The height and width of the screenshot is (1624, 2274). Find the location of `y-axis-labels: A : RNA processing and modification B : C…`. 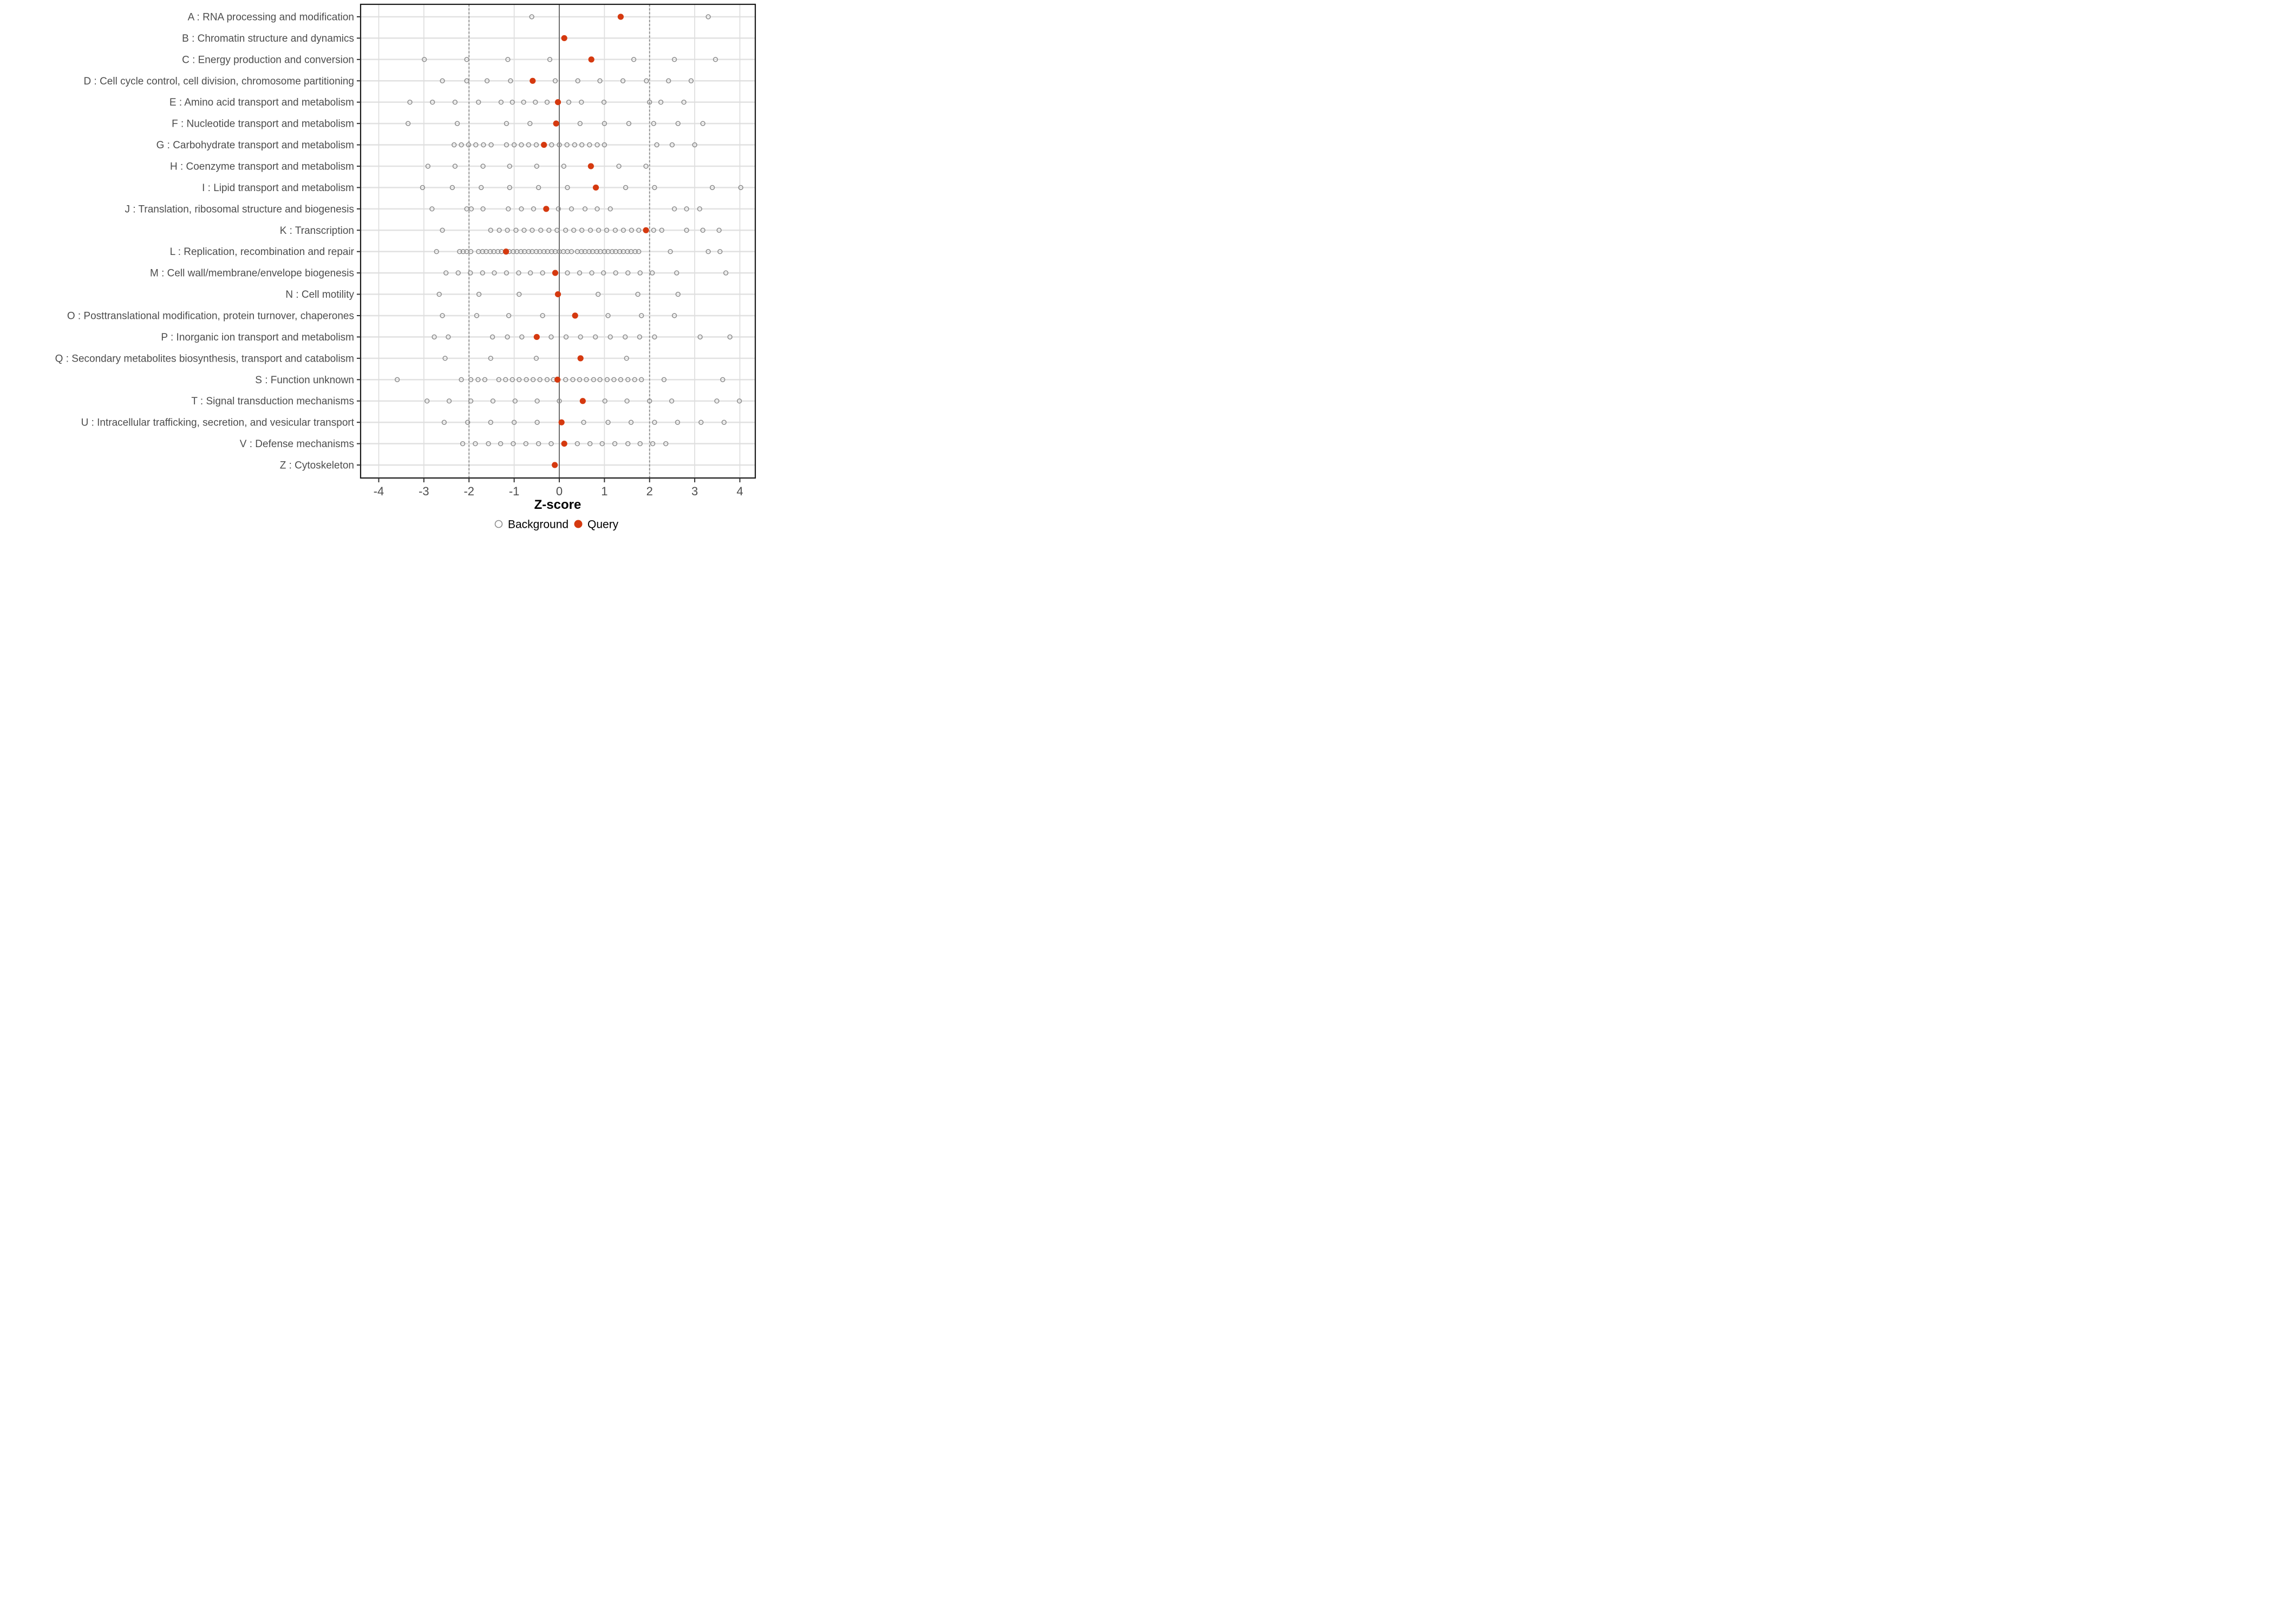

y-axis-labels: A : RNA processing and modification B : C… is located at coordinates (205, 242).